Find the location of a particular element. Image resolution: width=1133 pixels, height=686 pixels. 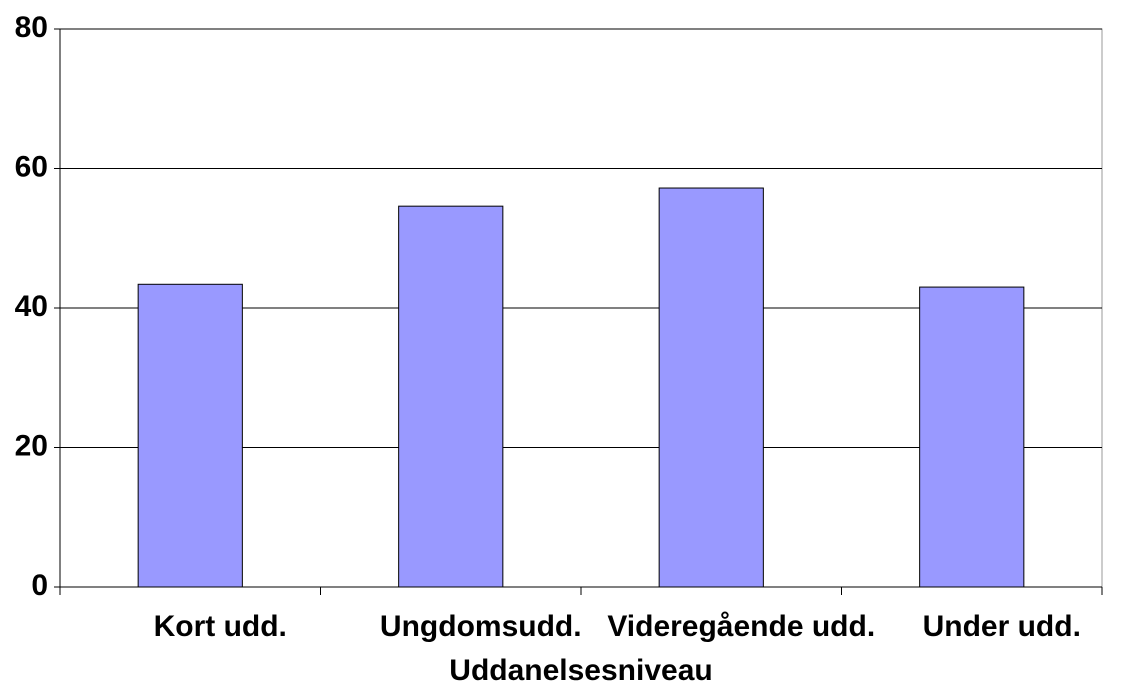

x-tick-label: Under udd. is located at coordinates (1002, 626).